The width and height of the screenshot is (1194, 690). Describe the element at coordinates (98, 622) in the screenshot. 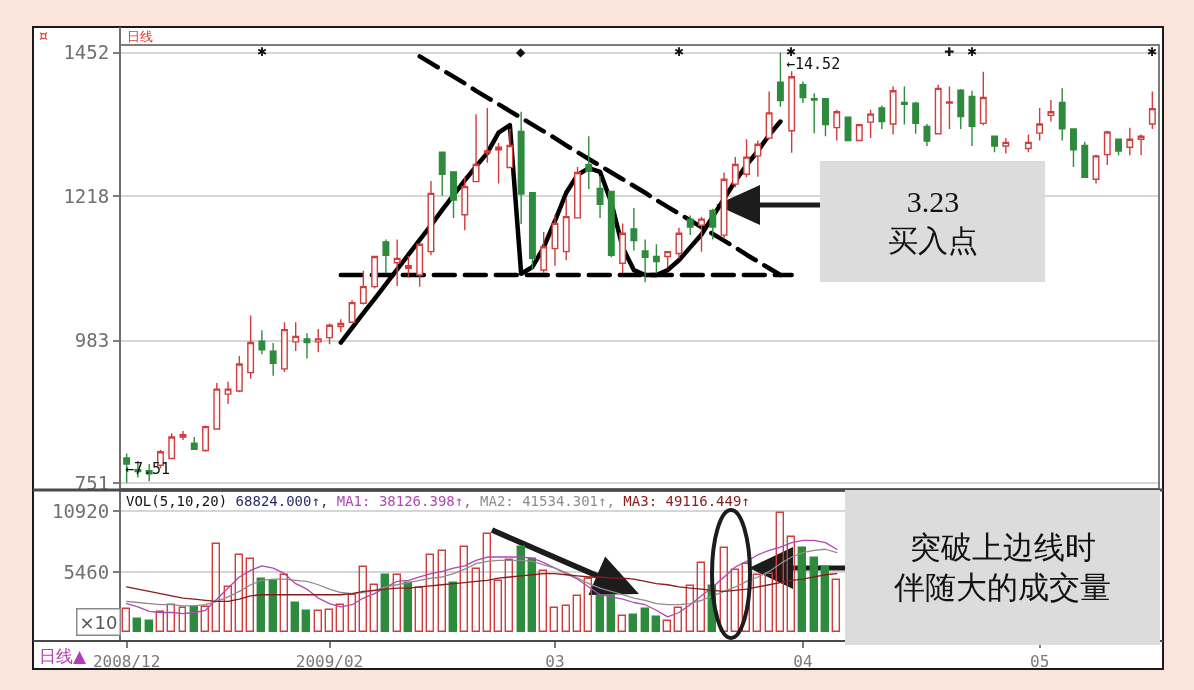

I see `y-axis-title: ×10` at that location.